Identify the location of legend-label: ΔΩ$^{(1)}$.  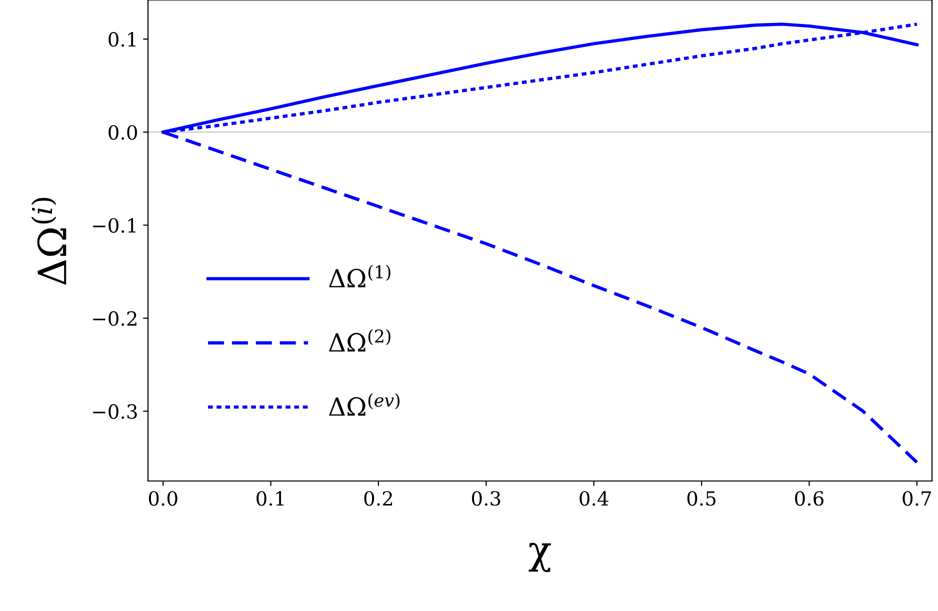
(359, 276).